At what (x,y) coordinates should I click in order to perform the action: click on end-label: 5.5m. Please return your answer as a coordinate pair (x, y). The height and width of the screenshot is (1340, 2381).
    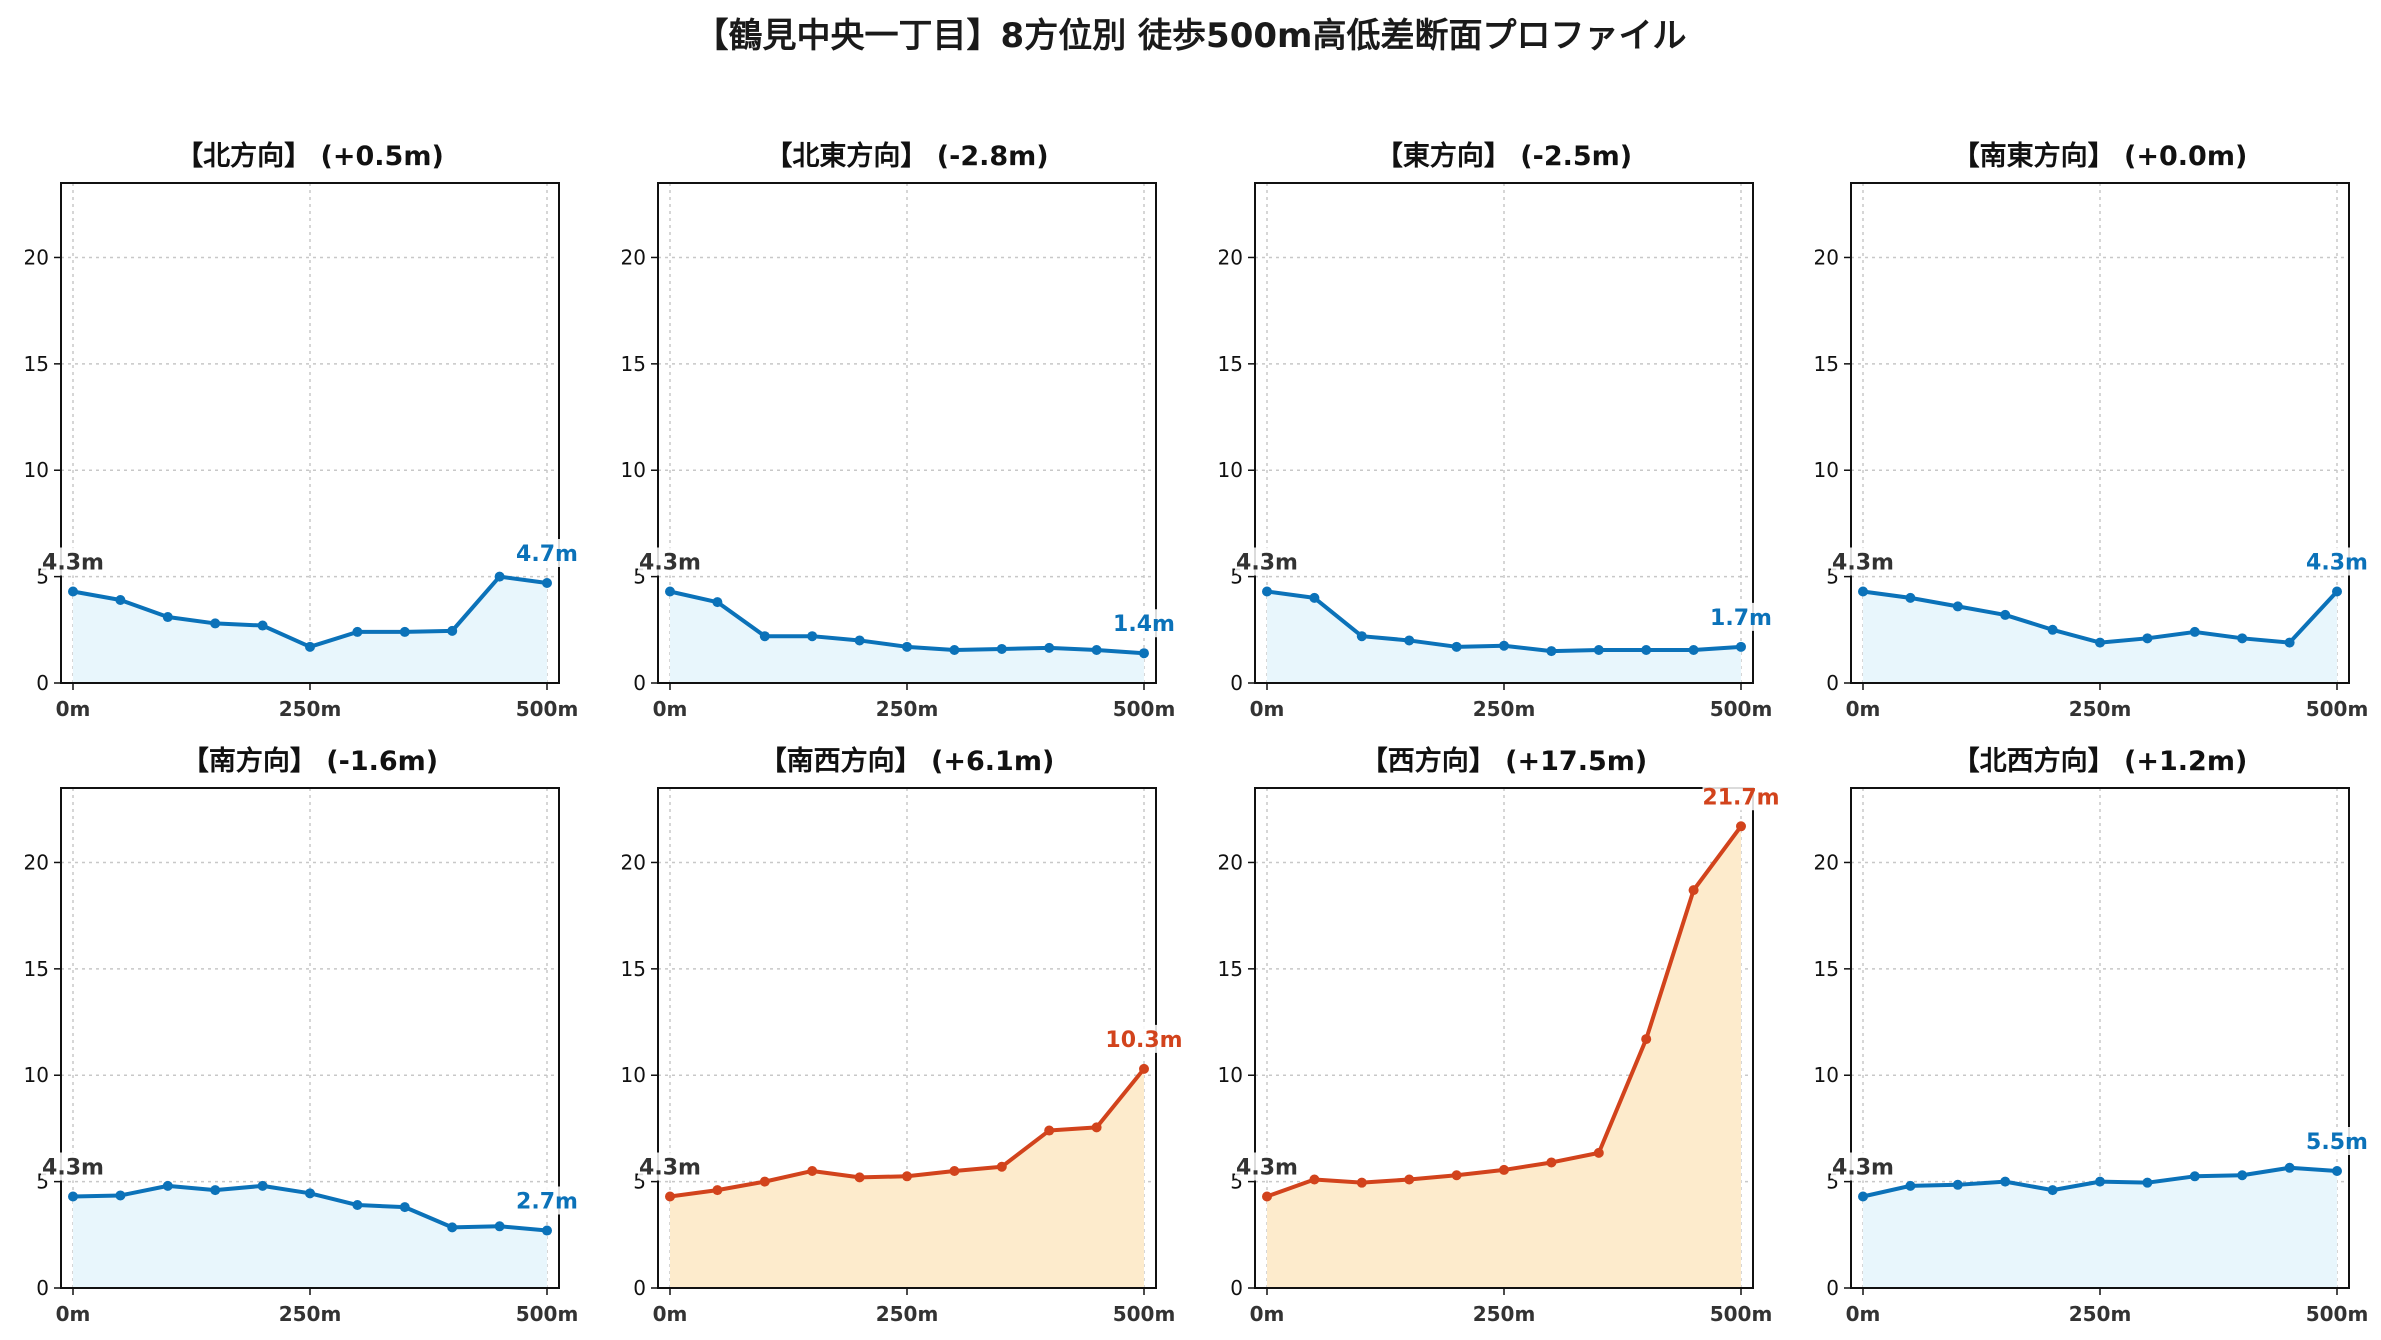
    Looking at the image, I should click on (2337, 1142).